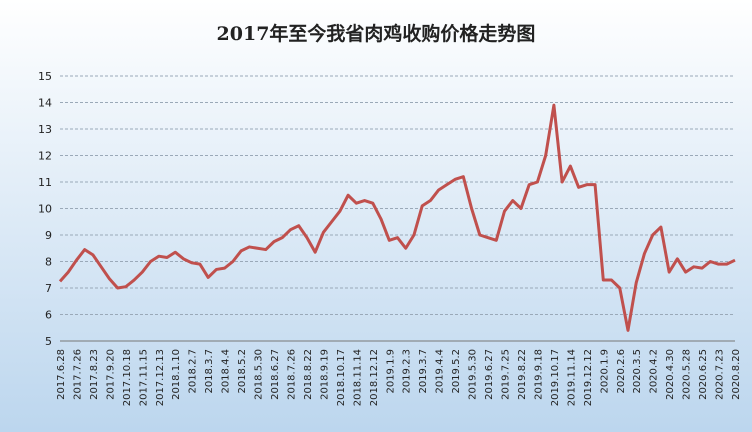 The height and width of the screenshot is (432, 752). What do you see at coordinates (489, 374) in the screenshot?
I see `x-tick-label: 2019.6.27` at bounding box center [489, 374].